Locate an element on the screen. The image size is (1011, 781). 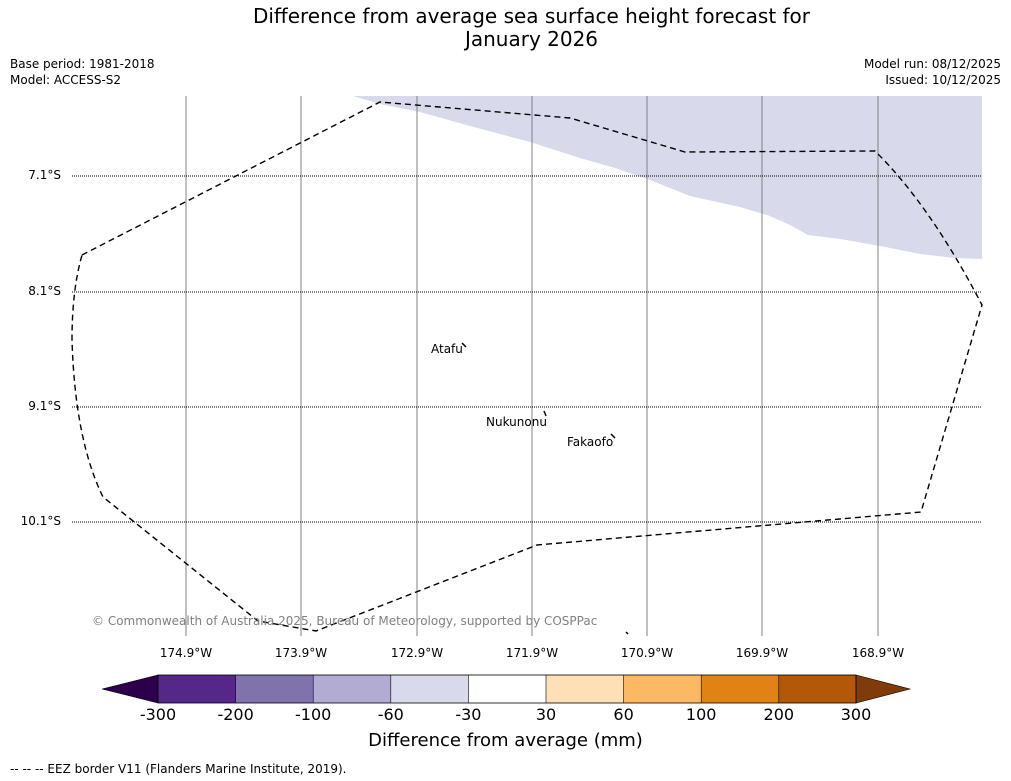
colorbar-tick: -300 is located at coordinates (158, 714).